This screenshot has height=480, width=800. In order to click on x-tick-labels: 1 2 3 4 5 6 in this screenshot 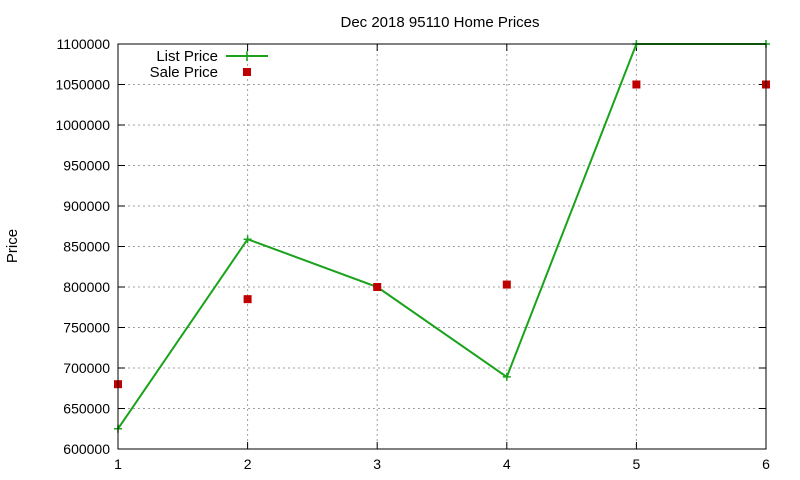, I will do `click(442, 464)`.